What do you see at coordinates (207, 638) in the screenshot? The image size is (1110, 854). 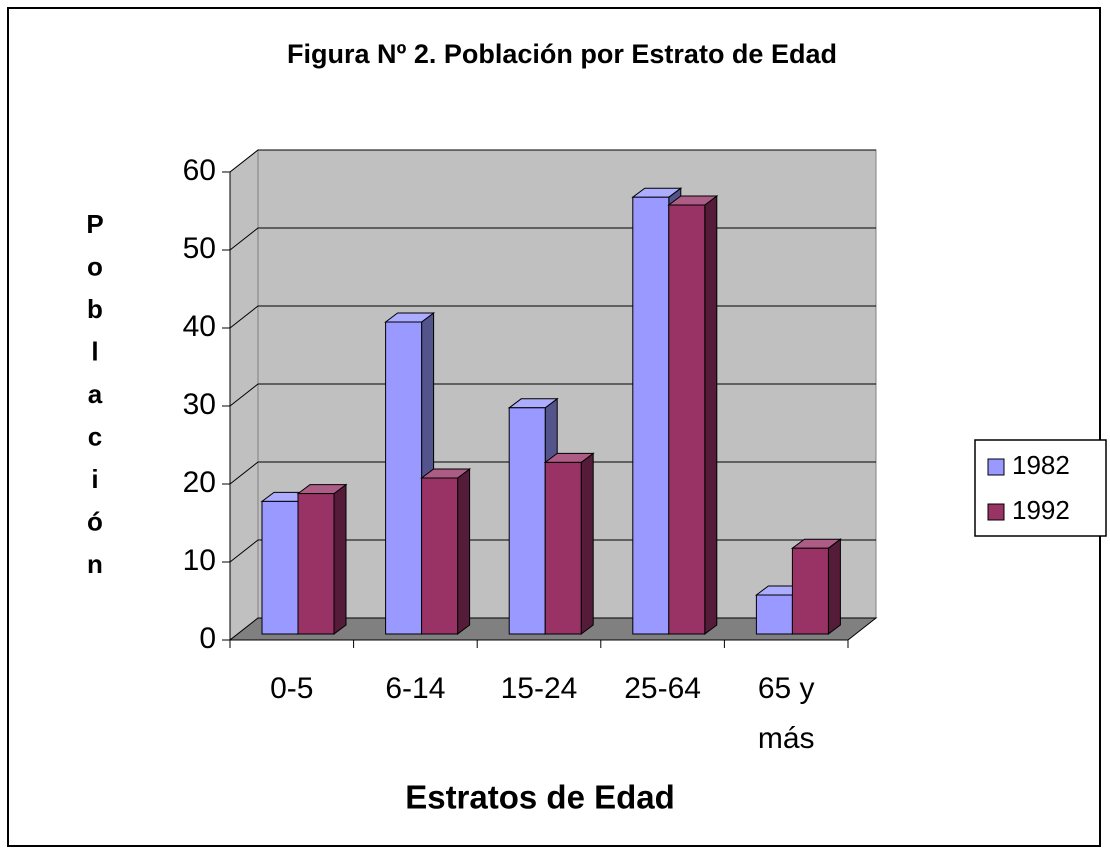 I see `y-tick-label: 0` at bounding box center [207, 638].